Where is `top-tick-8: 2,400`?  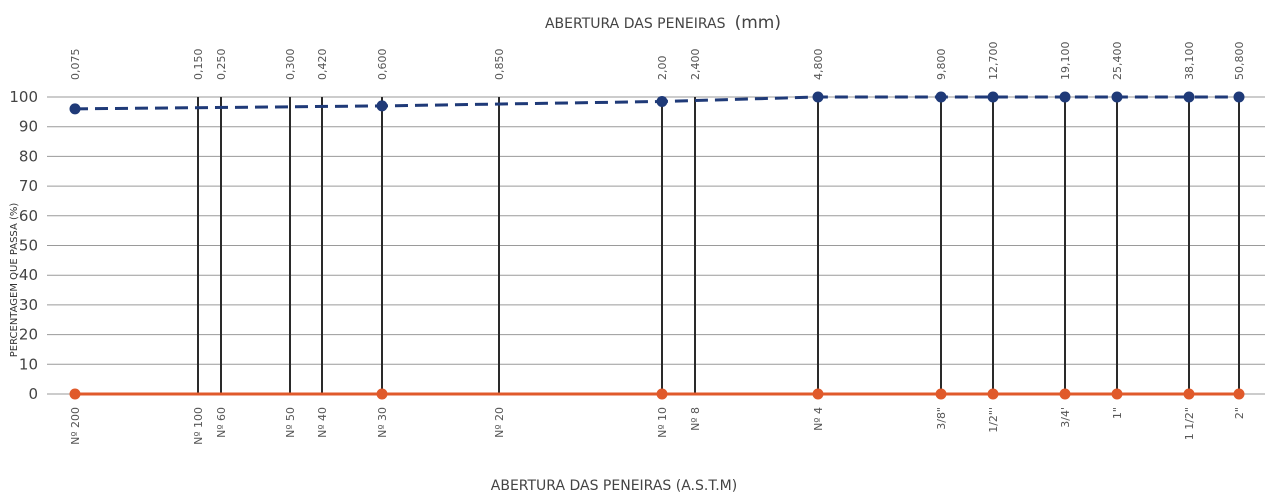 top-tick-8: 2,400 is located at coordinates (695, 65).